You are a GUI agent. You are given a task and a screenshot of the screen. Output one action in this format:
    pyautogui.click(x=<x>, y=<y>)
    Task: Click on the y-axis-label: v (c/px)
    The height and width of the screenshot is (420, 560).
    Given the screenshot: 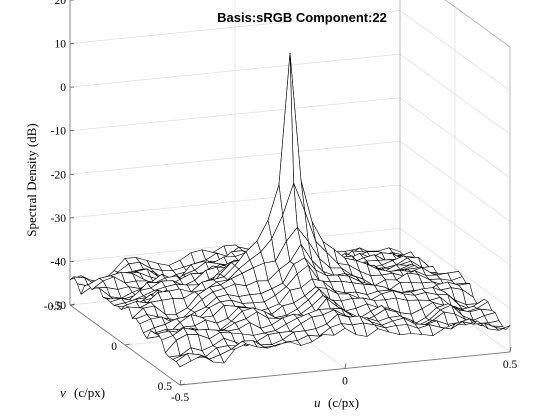 What is the action you would take?
    pyautogui.click(x=82, y=392)
    